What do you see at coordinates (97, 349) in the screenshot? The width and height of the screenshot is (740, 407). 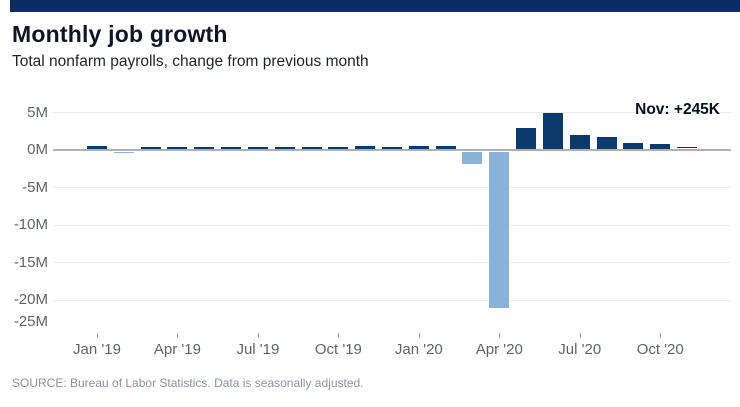 I see `x-axis-label: Jan '19` at bounding box center [97, 349].